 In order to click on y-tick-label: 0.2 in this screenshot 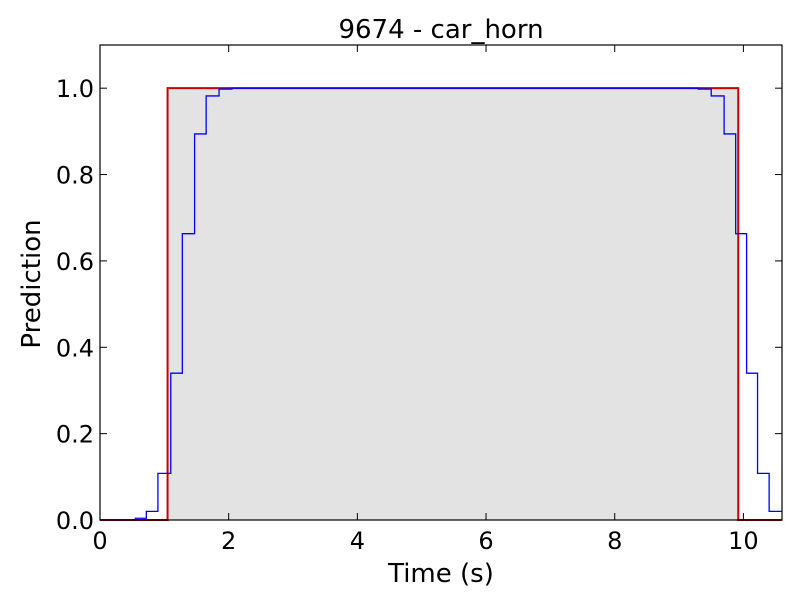, I will do `click(75, 435)`.